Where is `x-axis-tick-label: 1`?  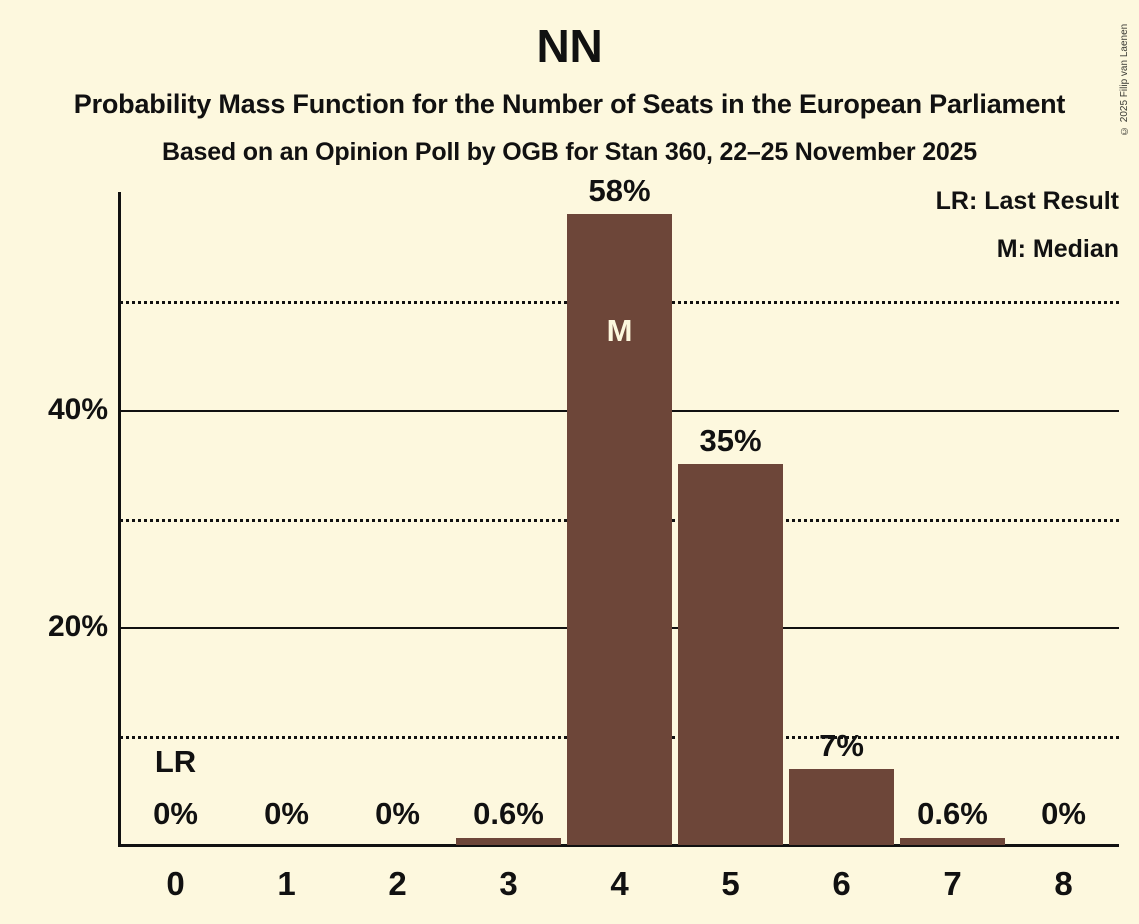 x-axis-tick-label: 1 is located at coordinates (286, 883).